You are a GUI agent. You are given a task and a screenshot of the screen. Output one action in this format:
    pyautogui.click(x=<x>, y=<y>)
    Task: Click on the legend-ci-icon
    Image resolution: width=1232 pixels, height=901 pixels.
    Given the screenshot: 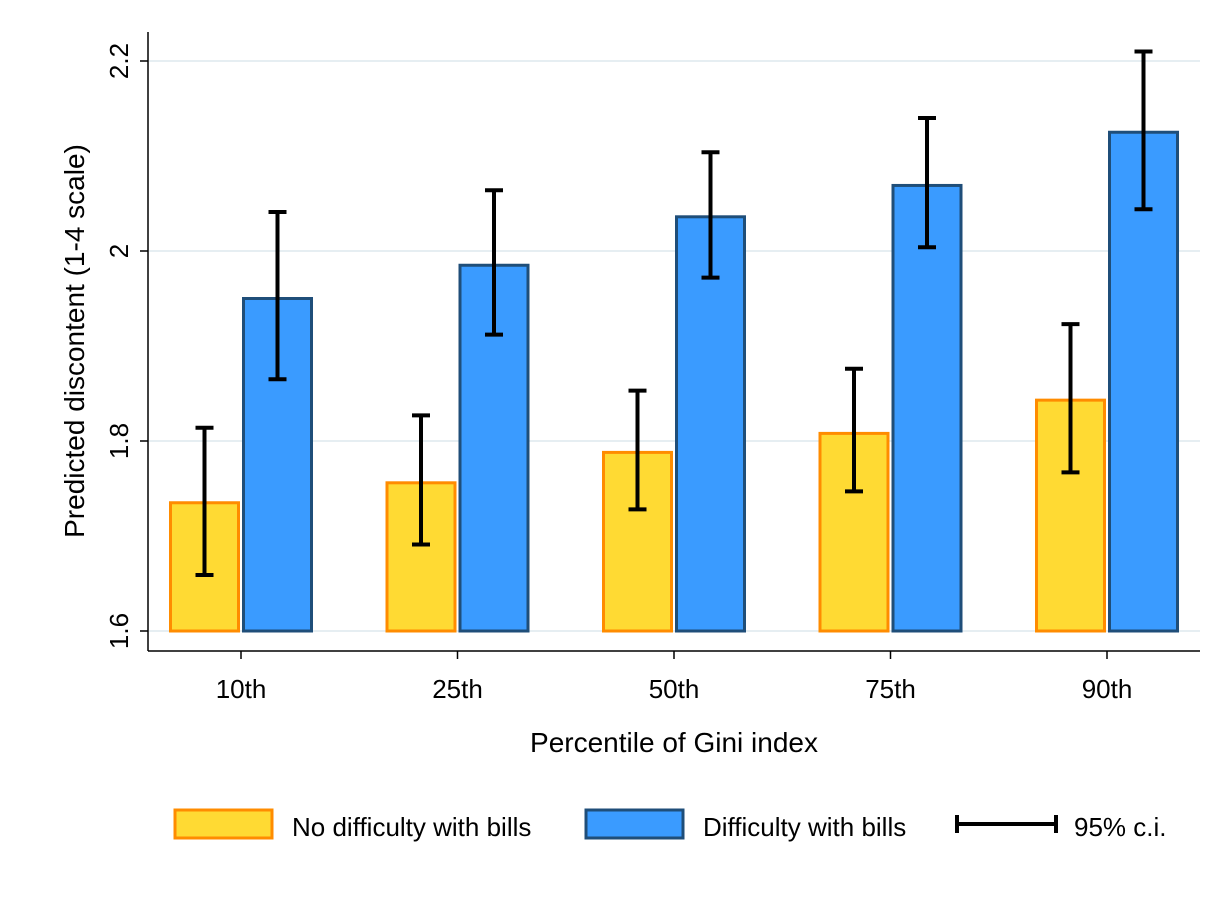 What is the action you would take?
    pyautogui.click(x=1006, y=824)
    